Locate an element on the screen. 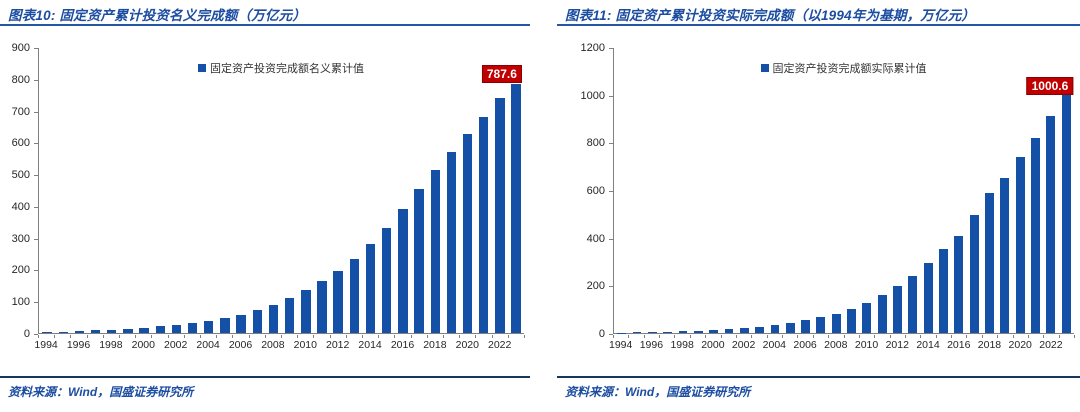 This screenshot has width=1080, height=412. y-tick-label: 900 is located at coordinates (20, 48).